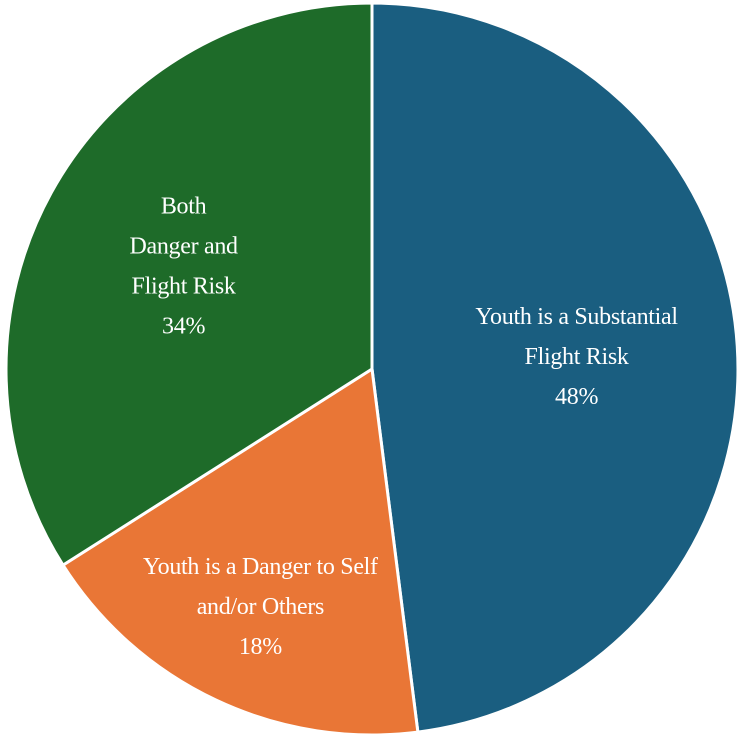 This screenshot has height=740, width=740. I want to click on slice-label-line: and/or Others, so click(260, 607).